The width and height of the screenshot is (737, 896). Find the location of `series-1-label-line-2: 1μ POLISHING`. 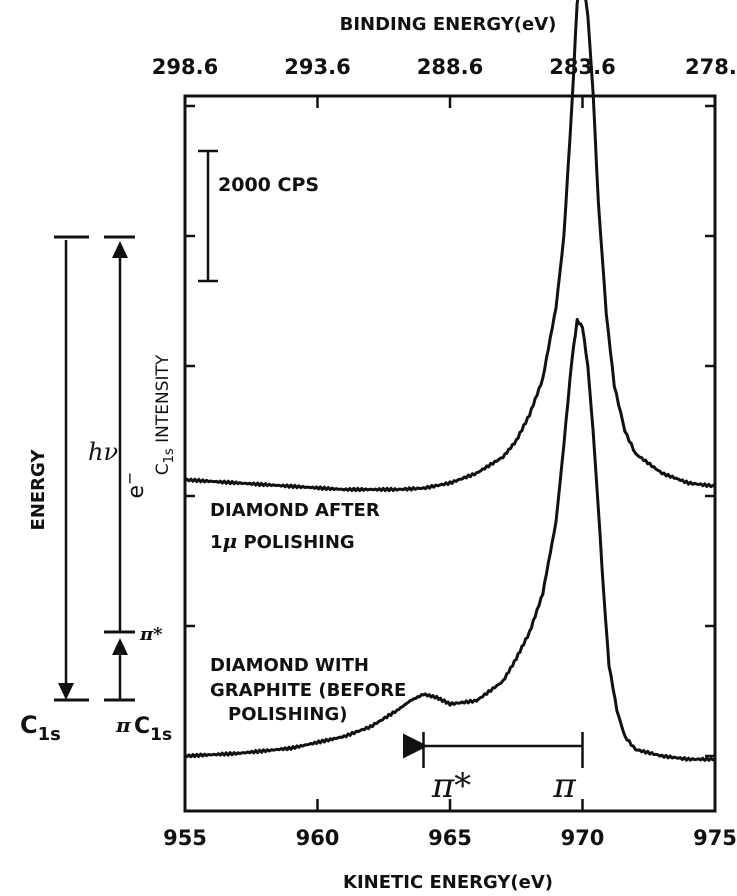

series-1-label-line-2: 1μ POLISHING is located at coordinates (282, 541).